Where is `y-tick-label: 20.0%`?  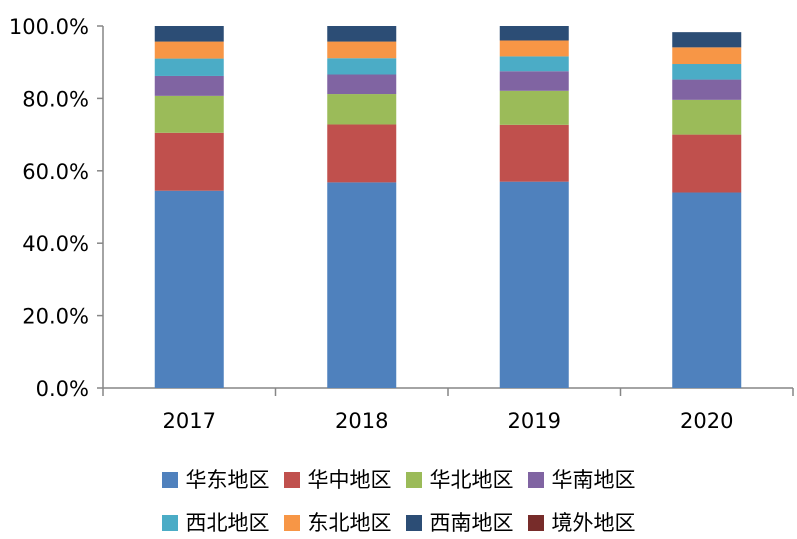
y-tick-label: 20.0% is located at coordinates (55, 317).